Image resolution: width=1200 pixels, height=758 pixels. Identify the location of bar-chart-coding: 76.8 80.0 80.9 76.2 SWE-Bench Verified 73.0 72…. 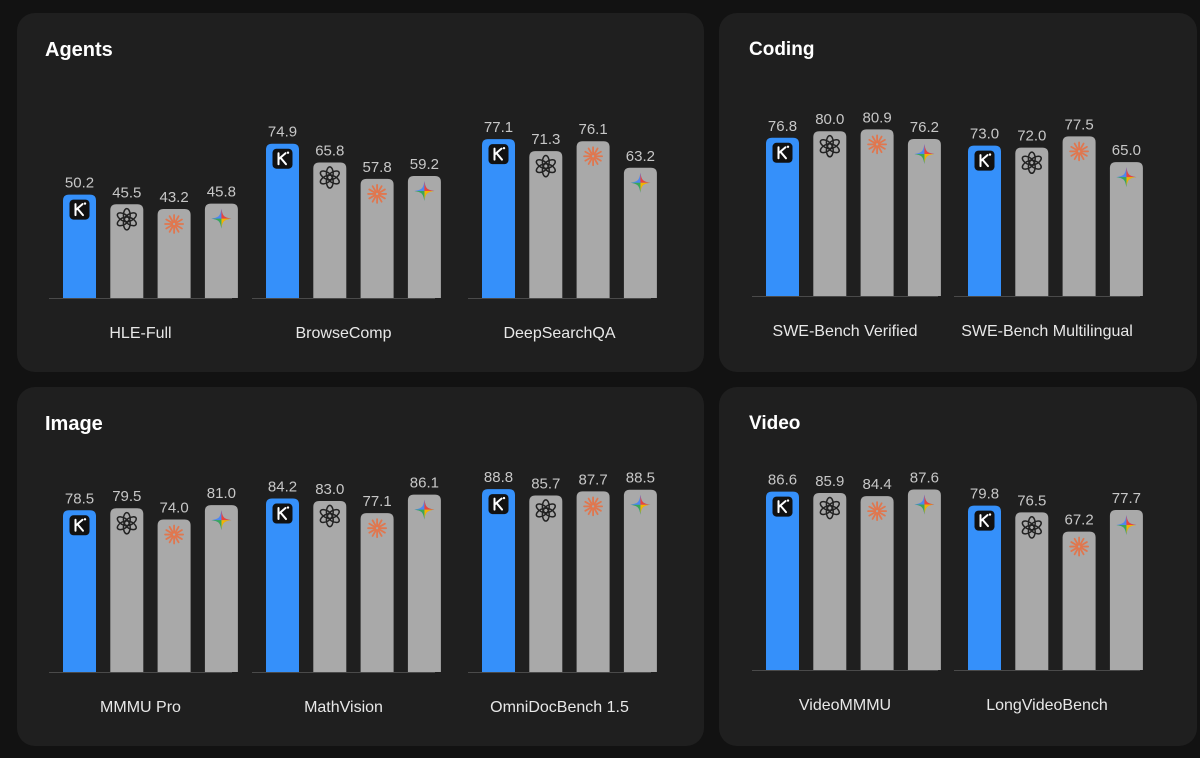
(947, 224).